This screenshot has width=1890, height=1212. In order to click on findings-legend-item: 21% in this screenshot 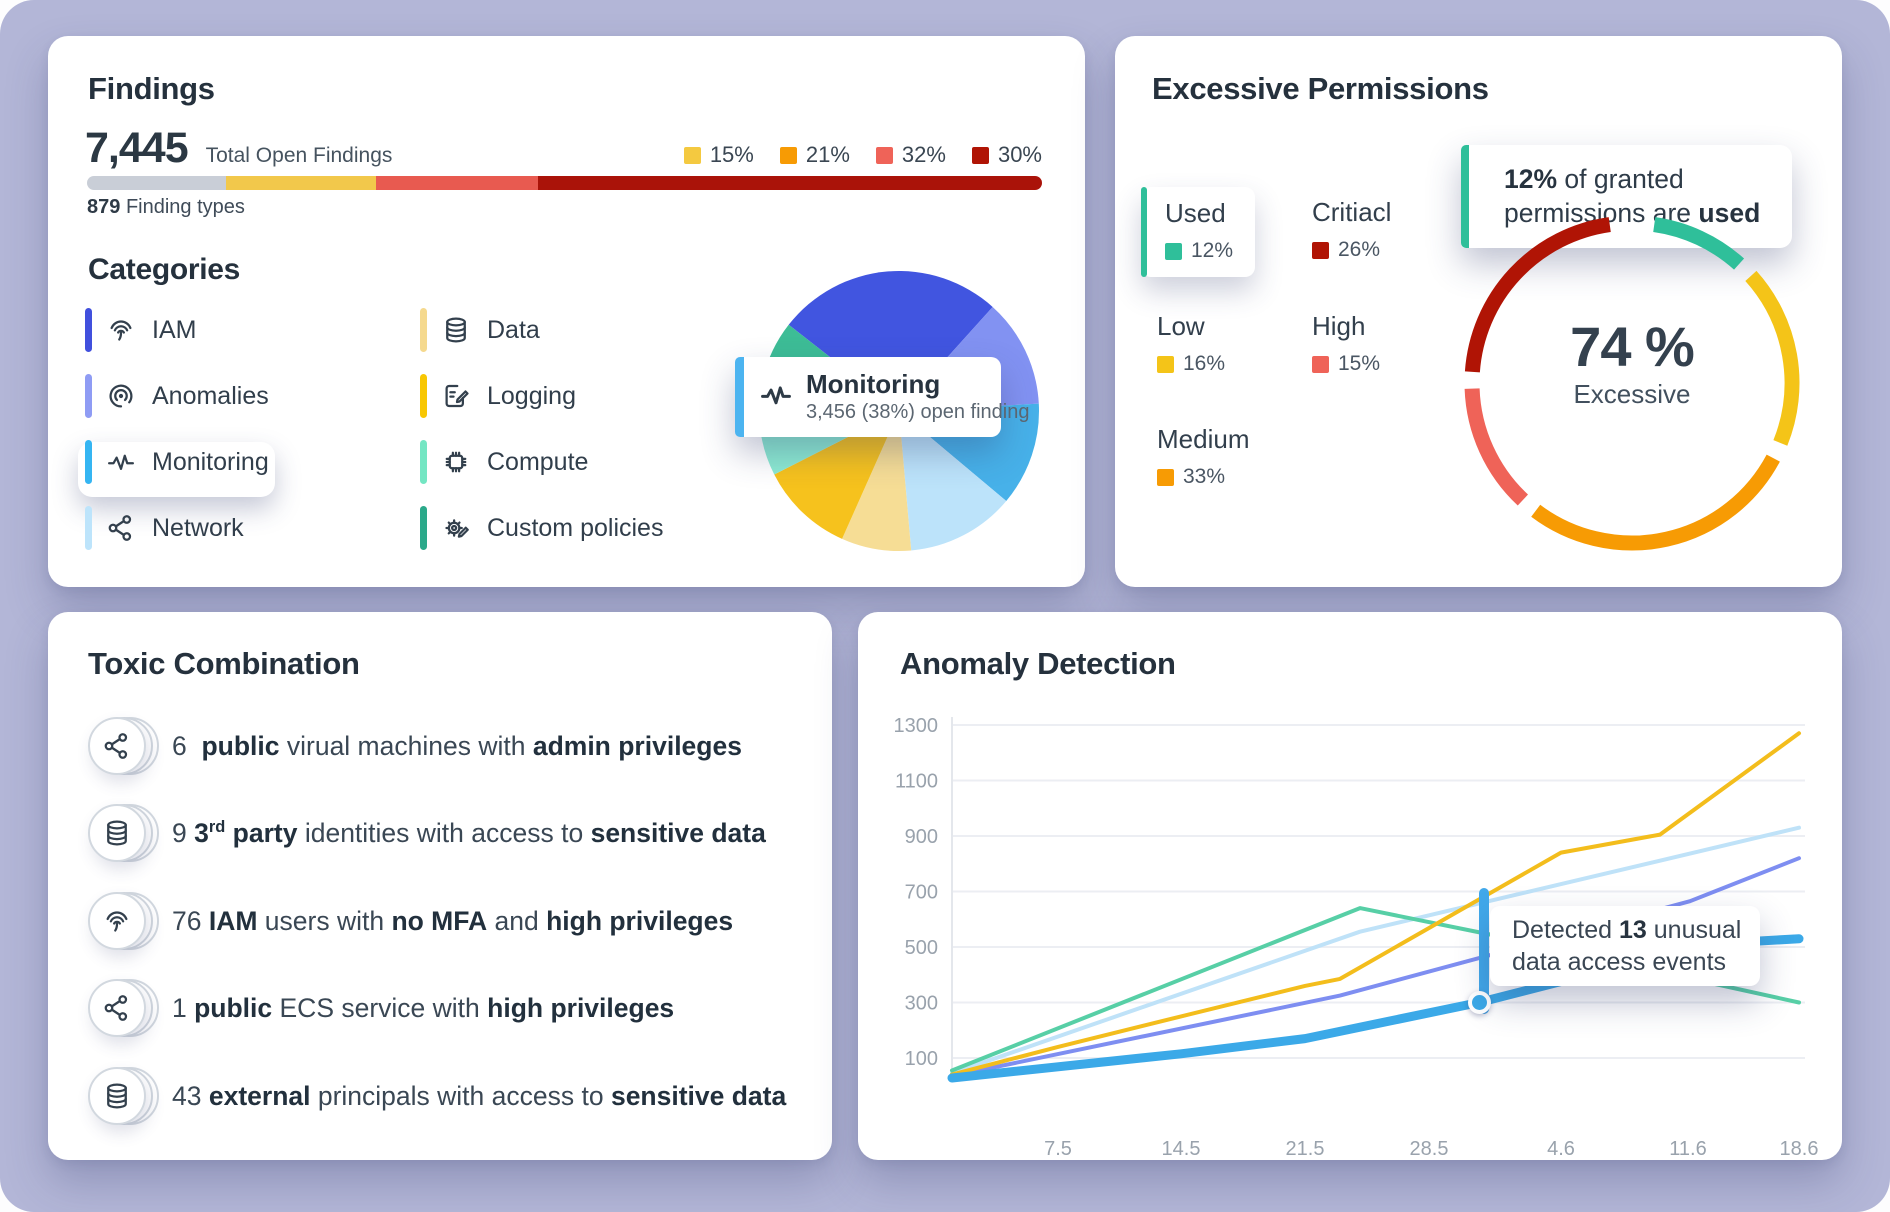, I will do `click(814, 155)`.